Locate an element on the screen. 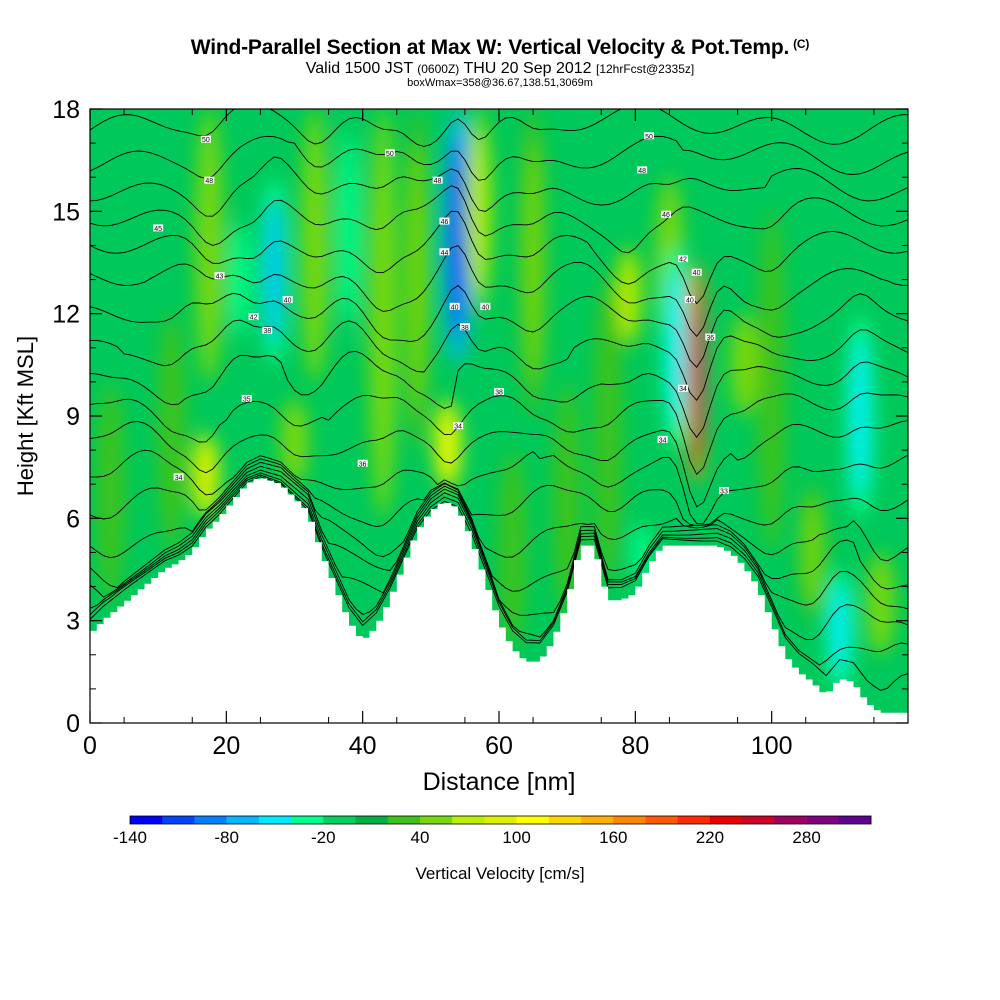  contour-label-text: 50 is located at coordinates (390, 154).